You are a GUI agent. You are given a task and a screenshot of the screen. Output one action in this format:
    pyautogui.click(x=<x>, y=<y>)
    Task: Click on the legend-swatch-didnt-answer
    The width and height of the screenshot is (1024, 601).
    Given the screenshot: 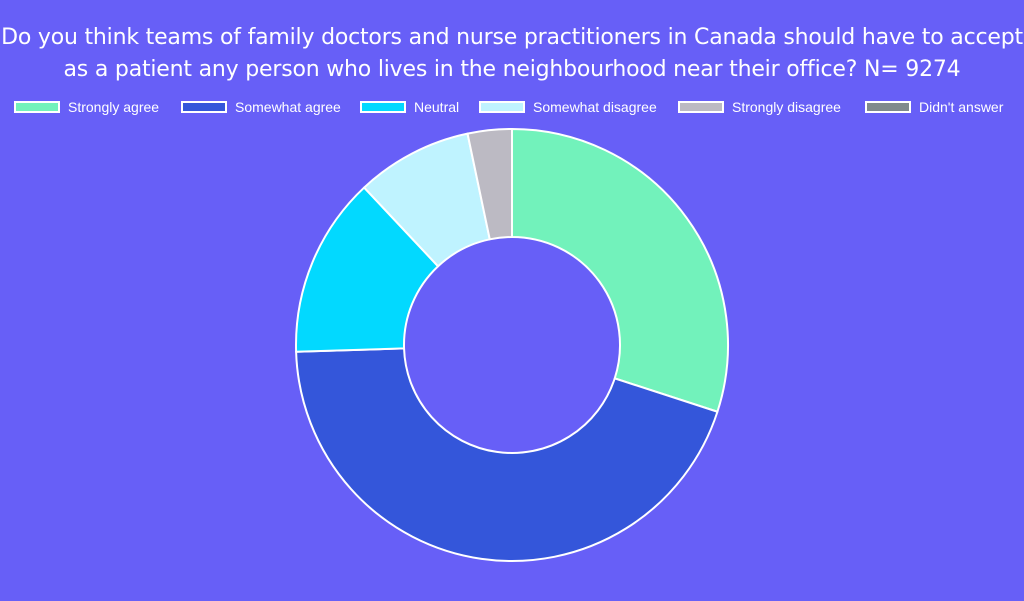 What is the action you would take?
    pyautogui.click(x=888, y=107)
    